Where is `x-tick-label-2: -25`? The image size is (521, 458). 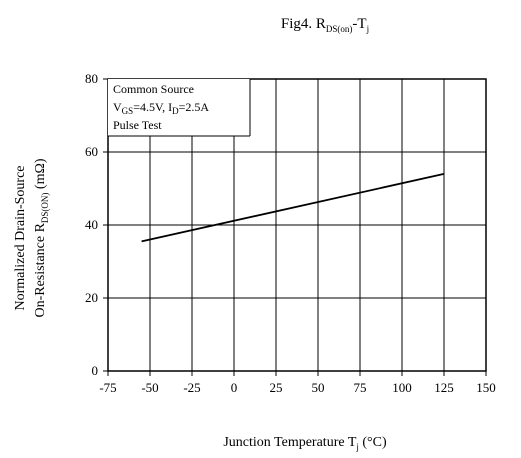
x-tick-label-2: -25 is located at coordinates (191, 387).